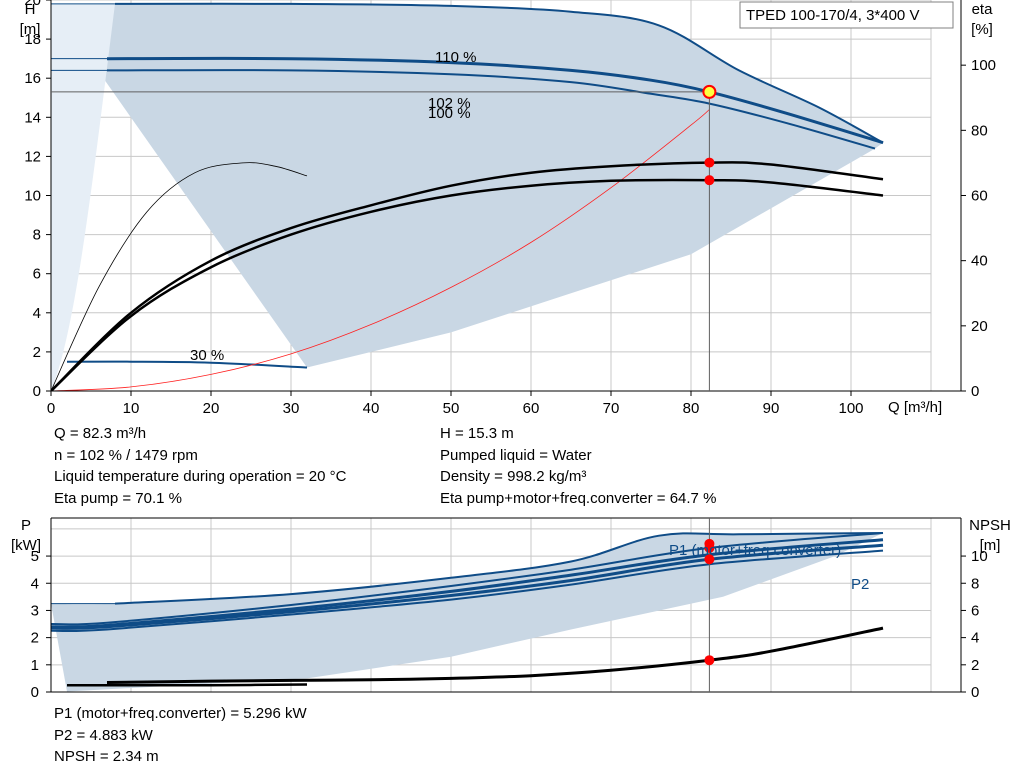 The height and width of the screenshot is (781, 1024). What do you see at coordinates (850, 408) in the screenshot?
I see `x-tick-label: 100` at bounding box center [850, 408].